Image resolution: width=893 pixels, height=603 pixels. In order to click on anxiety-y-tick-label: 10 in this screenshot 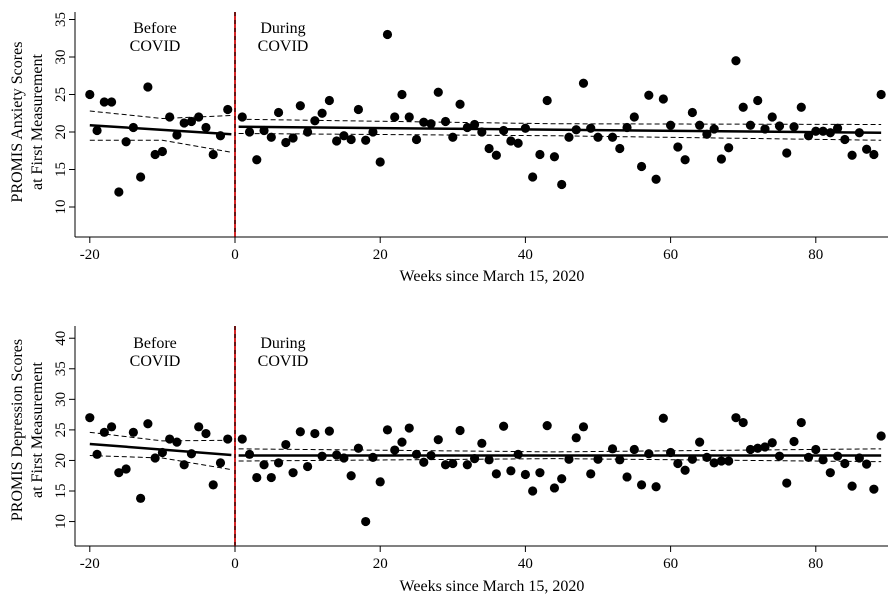, I will do `click(61, 207)`.